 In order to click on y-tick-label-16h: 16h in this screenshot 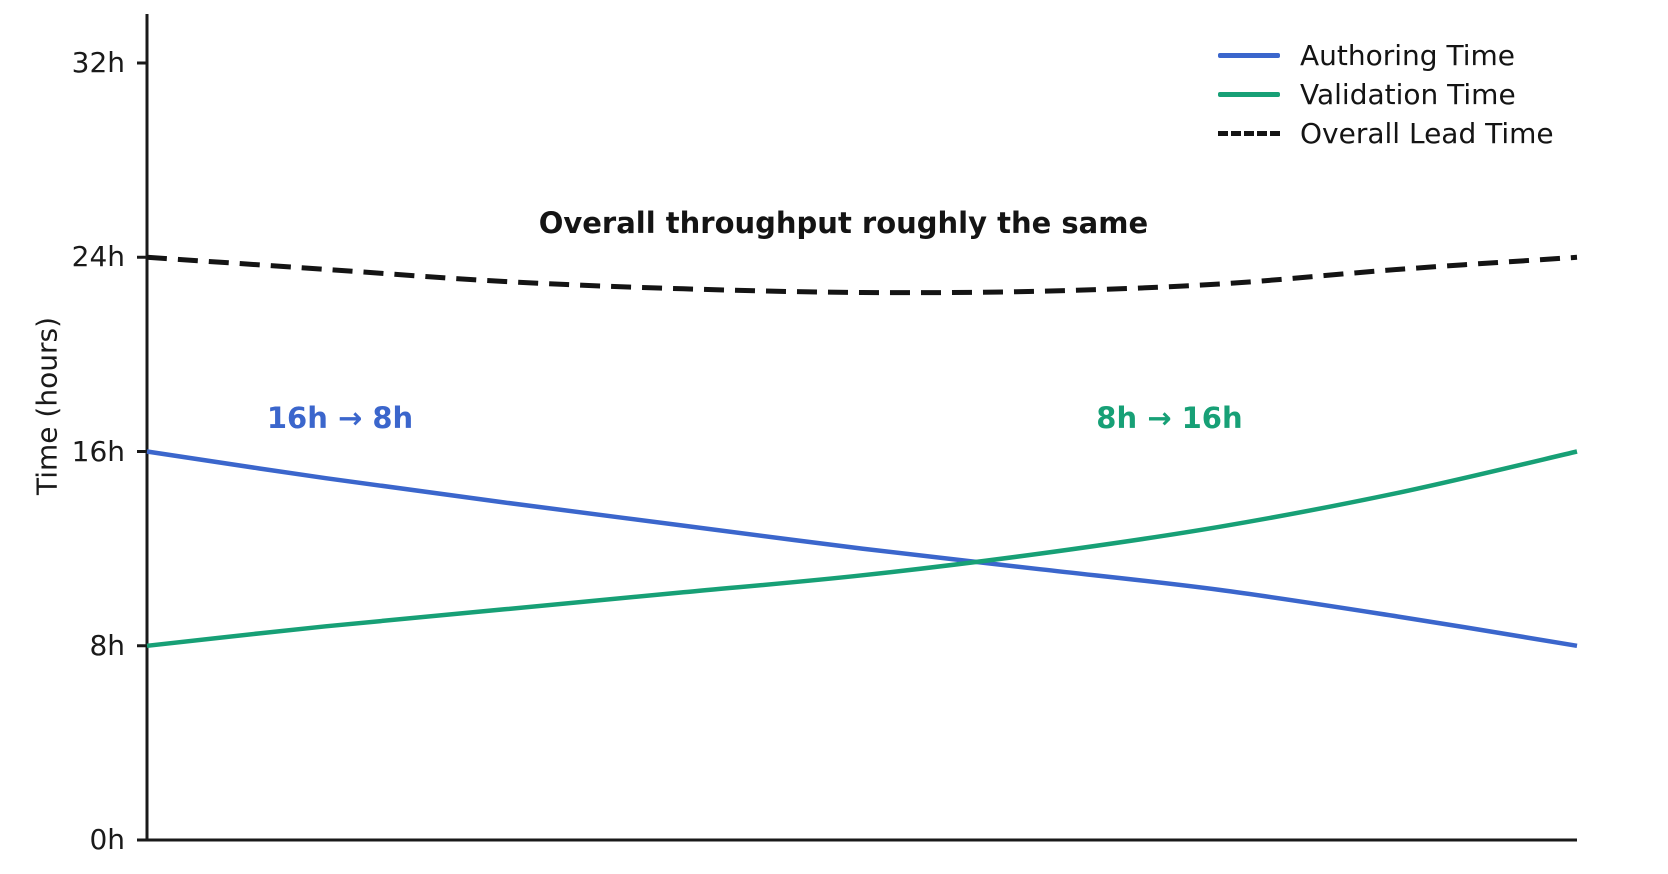, I will do `click(98, 451)`.